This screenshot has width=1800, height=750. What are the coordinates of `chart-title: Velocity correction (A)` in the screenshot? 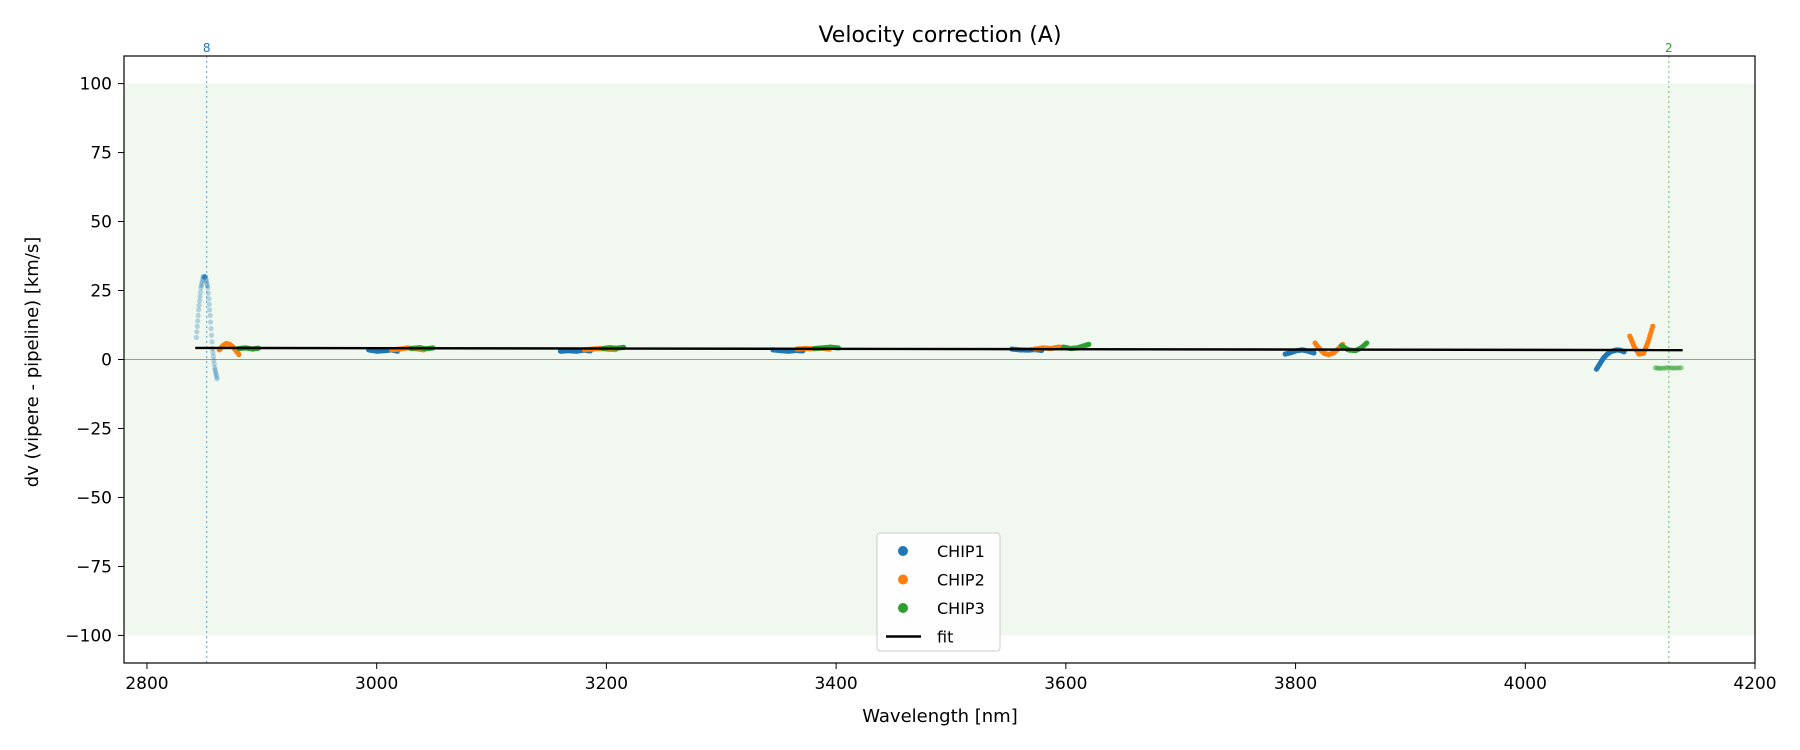 It's located at (939, 35).